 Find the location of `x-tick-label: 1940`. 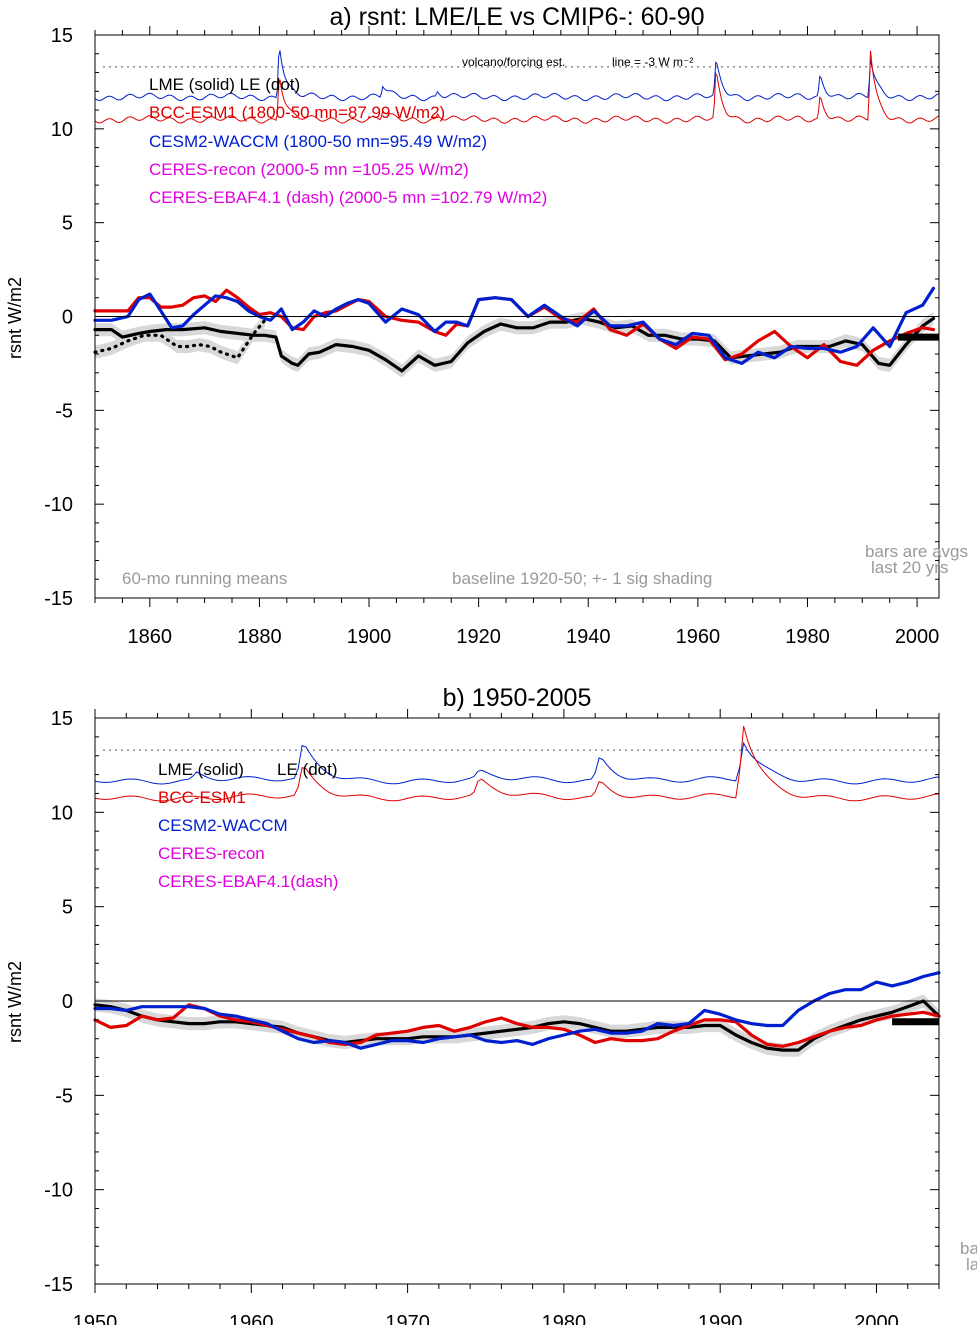

x-tick-label: 1940 is located at coordinates (588, 637).